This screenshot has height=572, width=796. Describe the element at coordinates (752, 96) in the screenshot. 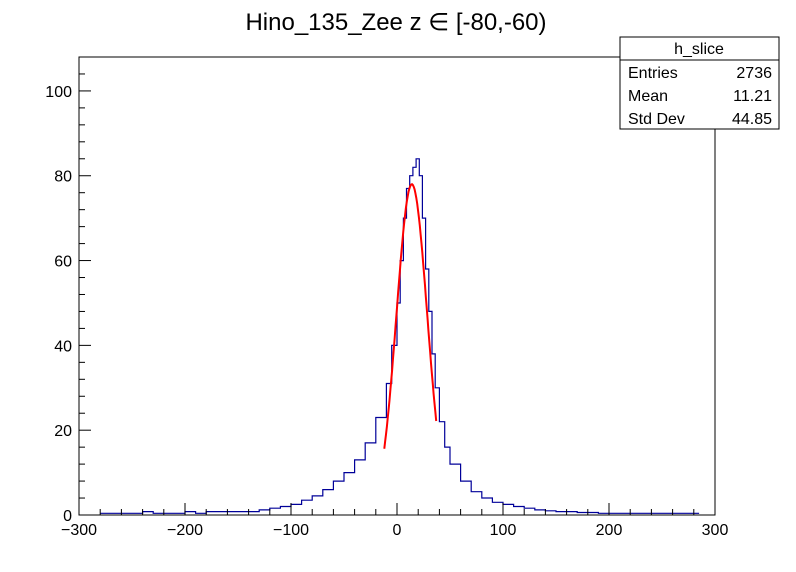

I see `stats-mean-value: 11.21` at that location.